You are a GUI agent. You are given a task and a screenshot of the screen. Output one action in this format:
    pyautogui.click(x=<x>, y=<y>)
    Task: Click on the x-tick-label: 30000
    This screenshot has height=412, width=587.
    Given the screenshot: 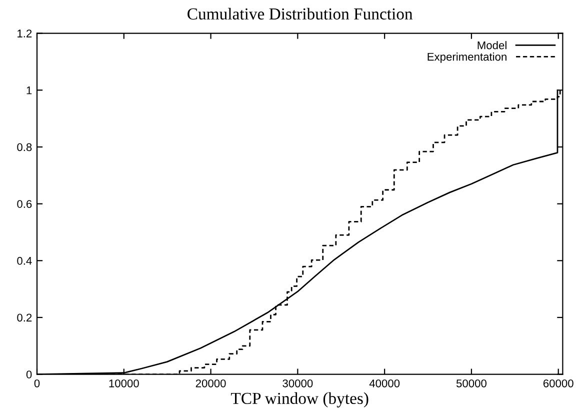 What is the action you would take?
    pyautogui.click(x=297, y=383)
    